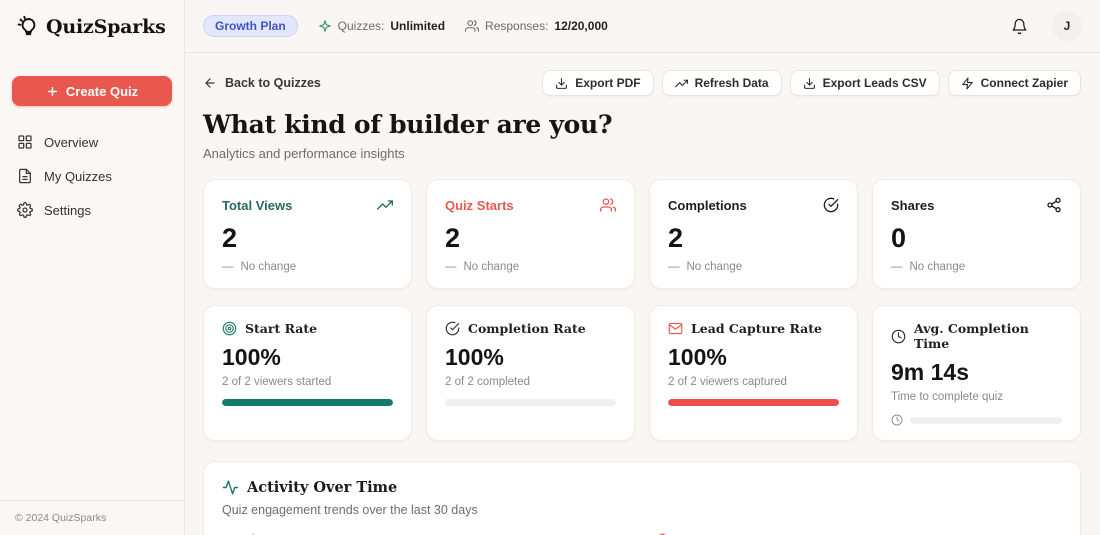  Describe the element at coordinates (899, 238) in the screenshot. I see `stat-value: 0` at that location.